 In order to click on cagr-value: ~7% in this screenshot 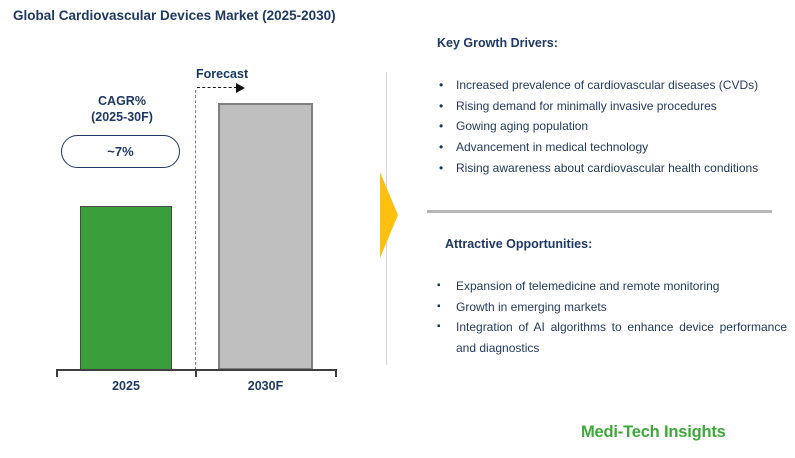, I will do `click(120, 151)`.